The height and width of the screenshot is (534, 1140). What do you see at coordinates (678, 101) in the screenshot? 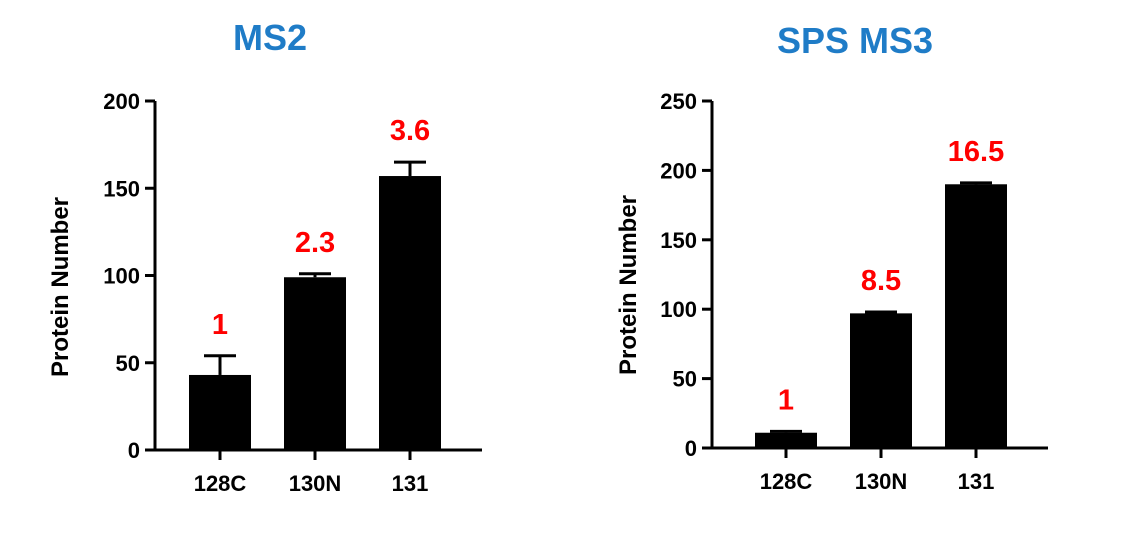
I see `y-tick-label: 250` at bounding box center [678, 101].